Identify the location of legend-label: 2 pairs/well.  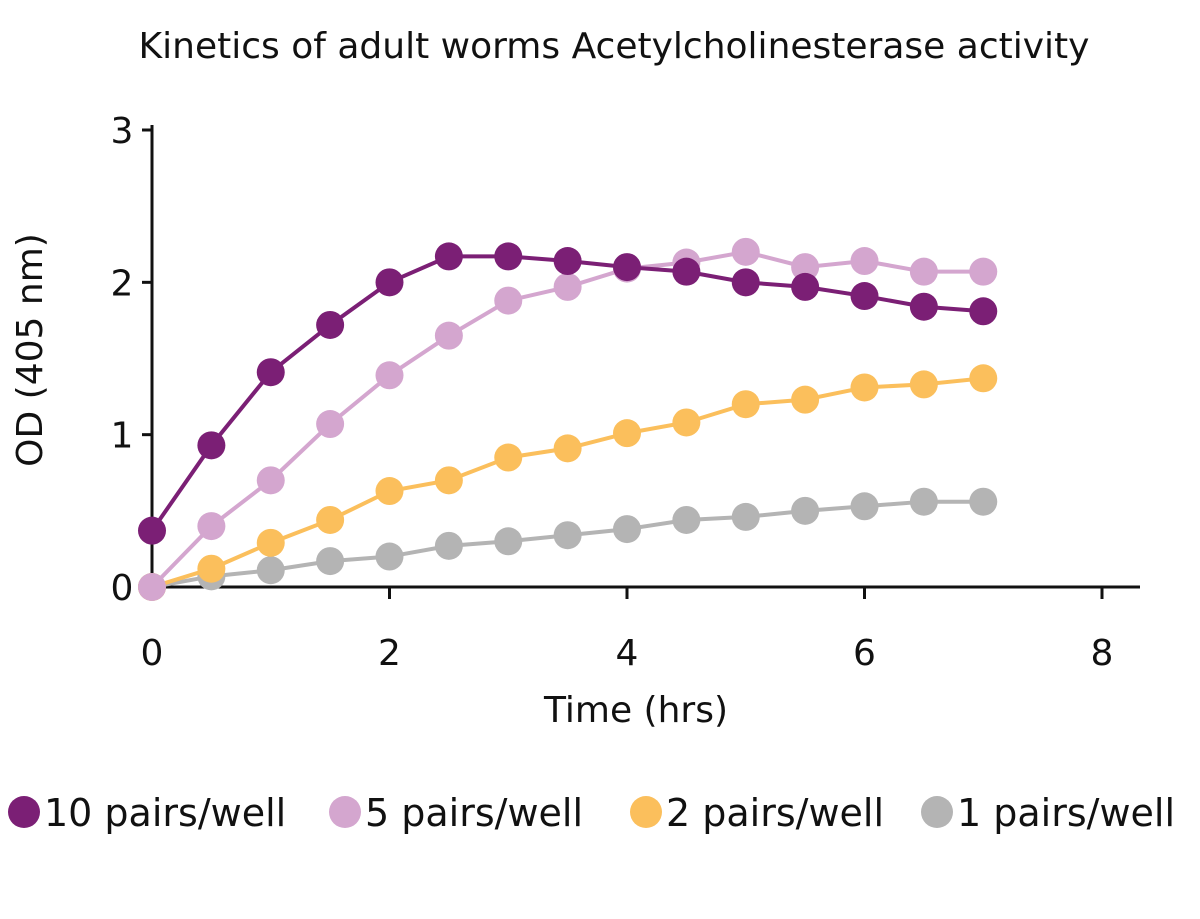
(775, 813).